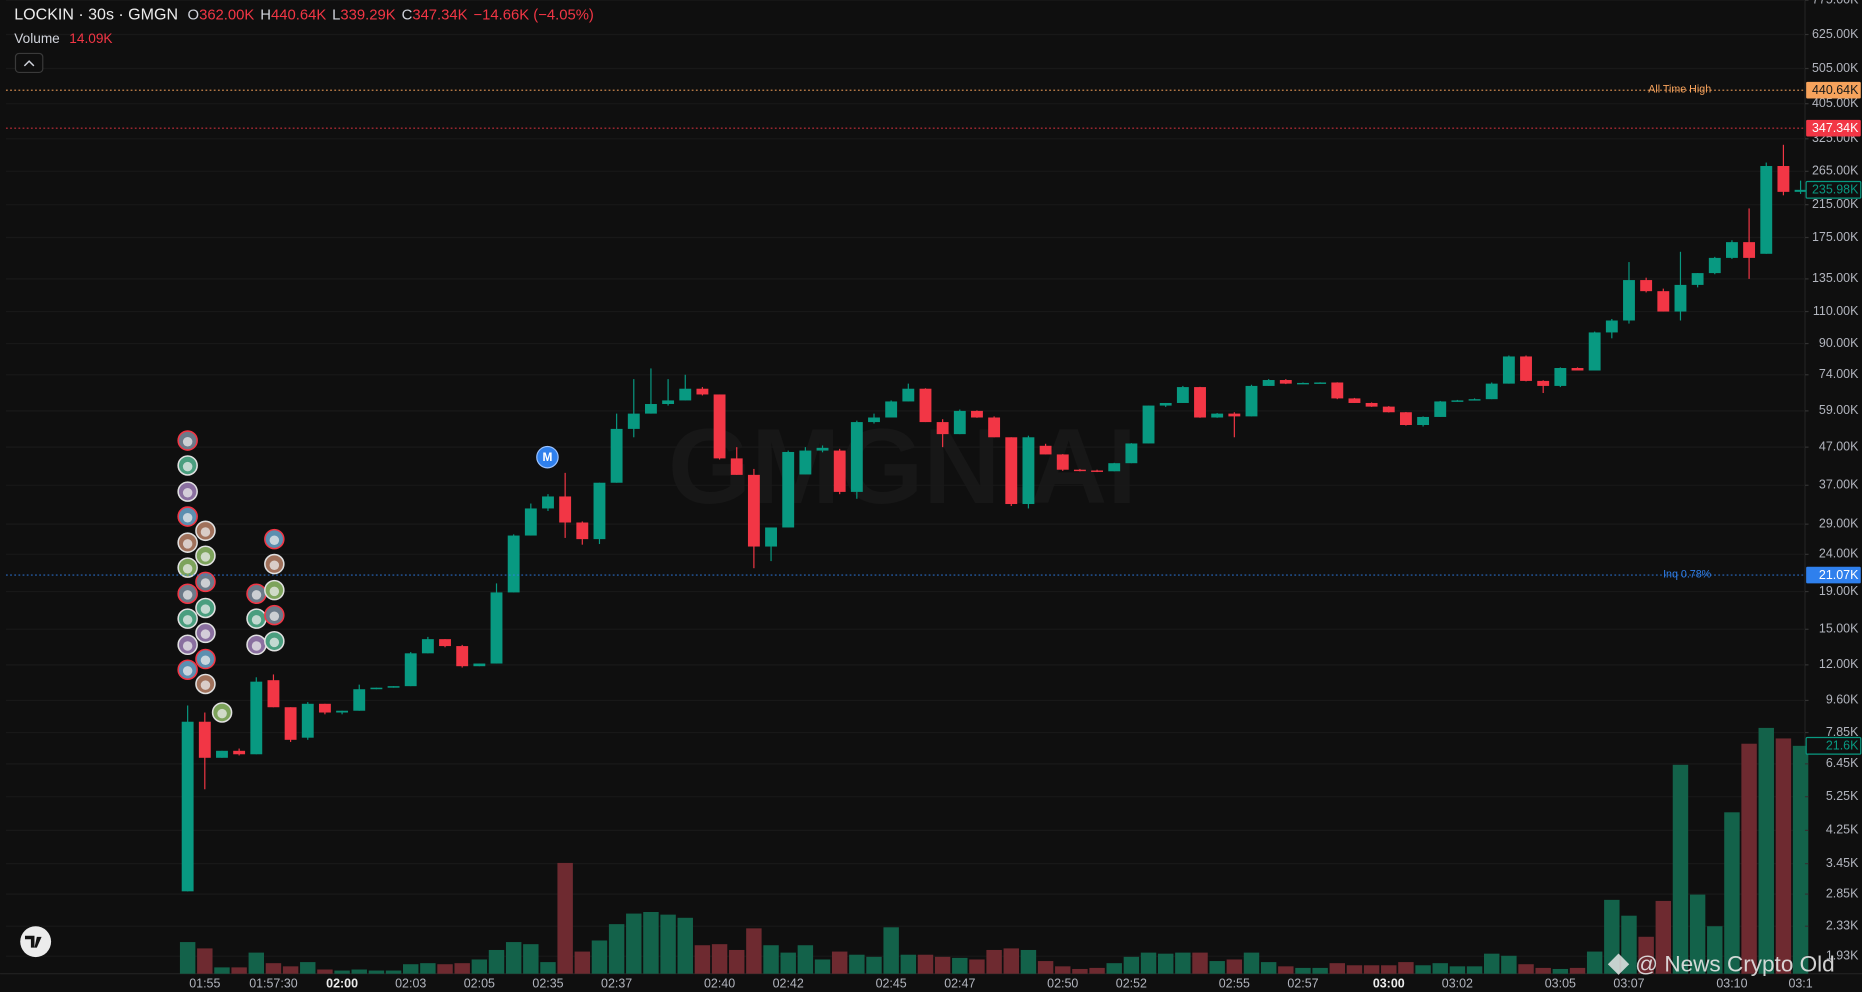 The image size is (1862, 992). Describe the element at coordinates (1839, 485) in the screenshot. I see `y-tick-label: 37.00K` at that location.